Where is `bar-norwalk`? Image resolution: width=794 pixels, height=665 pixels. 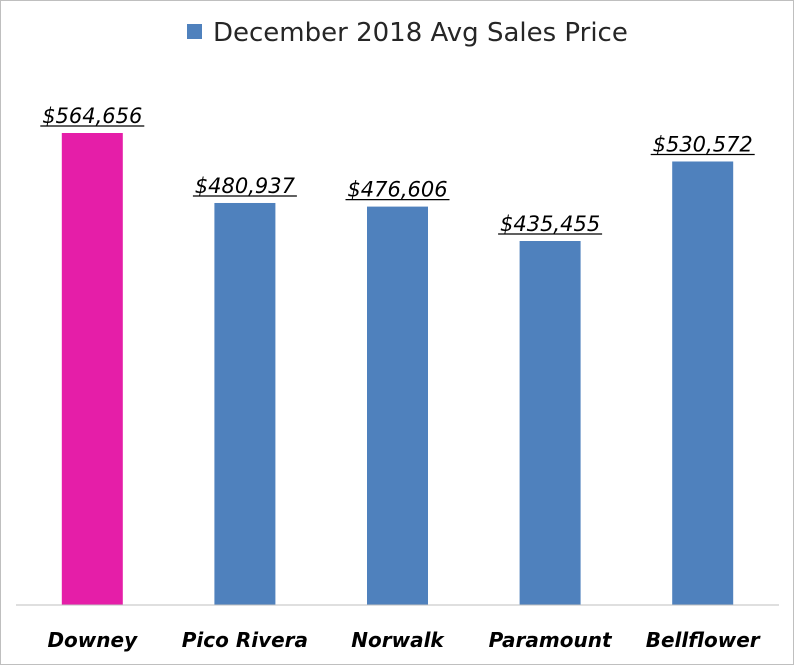 bar-norwalk is located at coordinates (397, 405).